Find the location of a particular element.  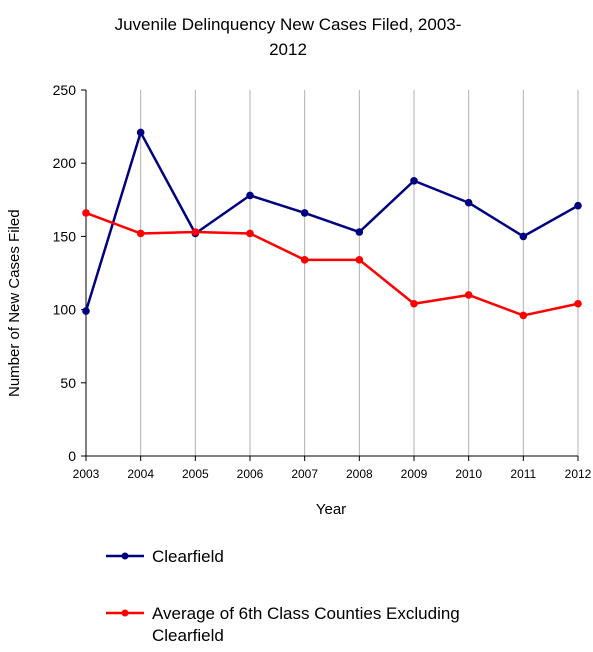

x-tick-label-2005: 2005 is located at coordinates (195, 474).